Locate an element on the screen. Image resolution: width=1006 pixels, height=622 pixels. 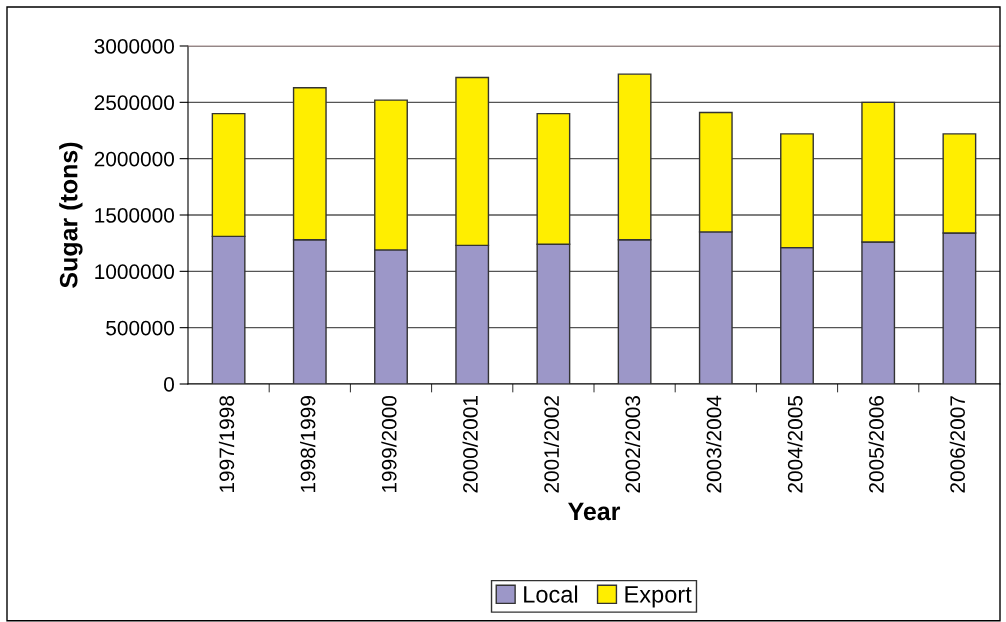
legend-label: Export is located at coordinates (658, 597).